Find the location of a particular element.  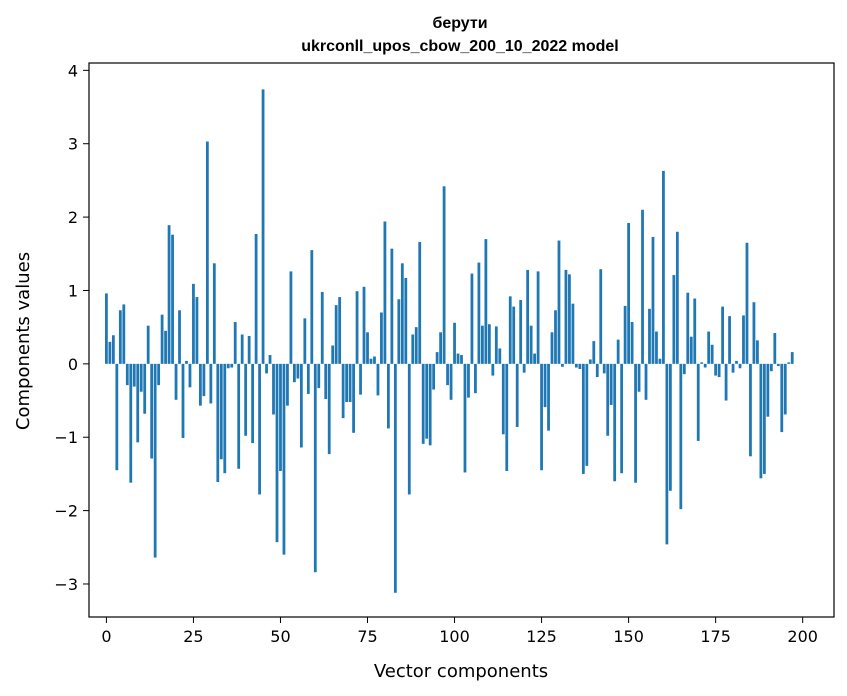

y-tick-label: 2 is located at coordinates (73, 217).